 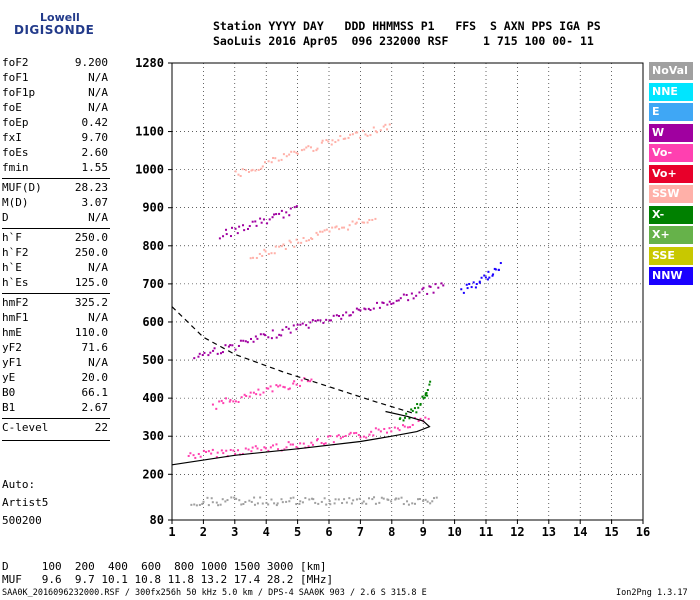 I want to click on x-tick-label: 6, so click(x=328, y=532).